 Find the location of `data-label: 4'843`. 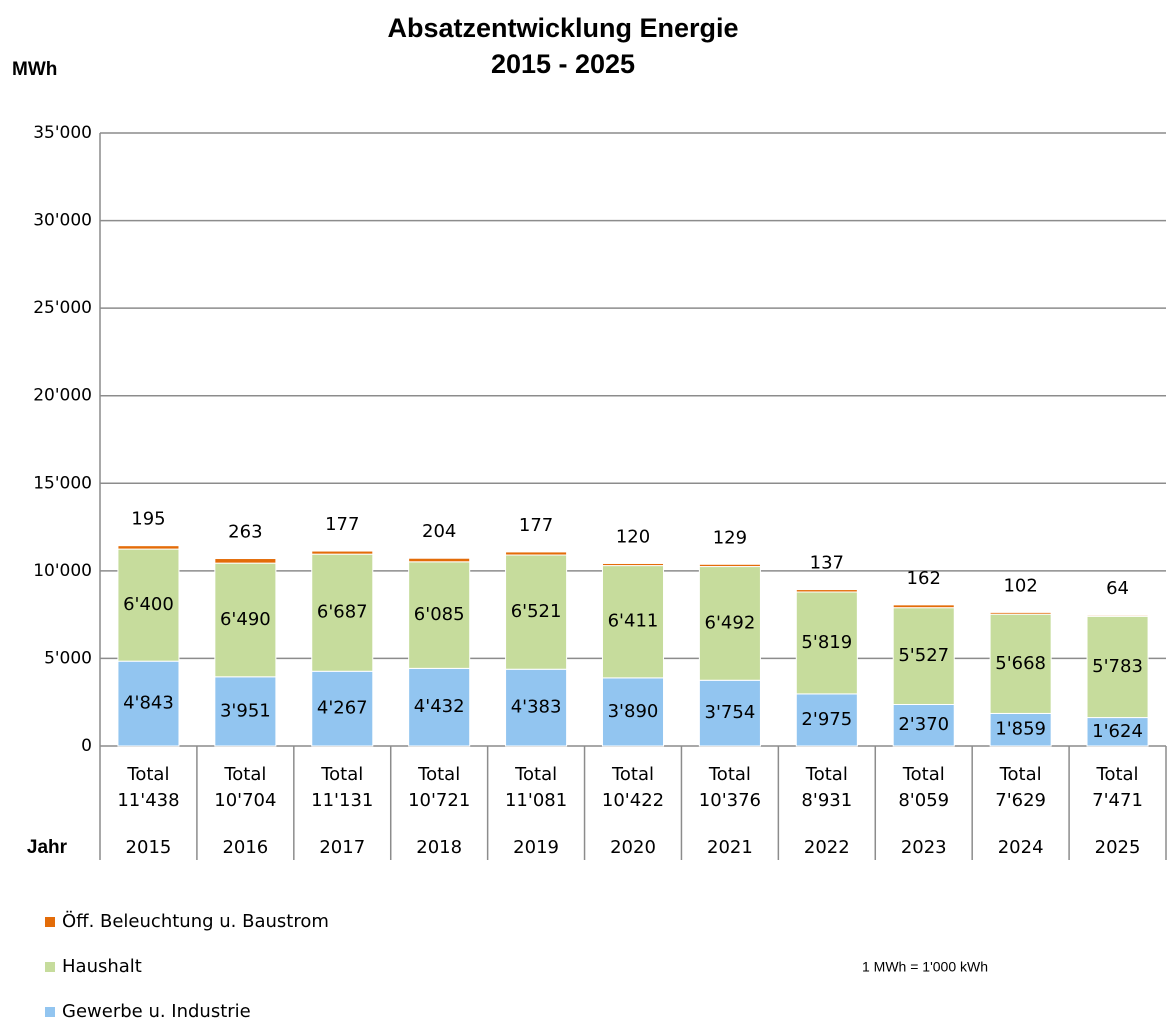

data-label: 4'843 is located at coordinates (148, 703).